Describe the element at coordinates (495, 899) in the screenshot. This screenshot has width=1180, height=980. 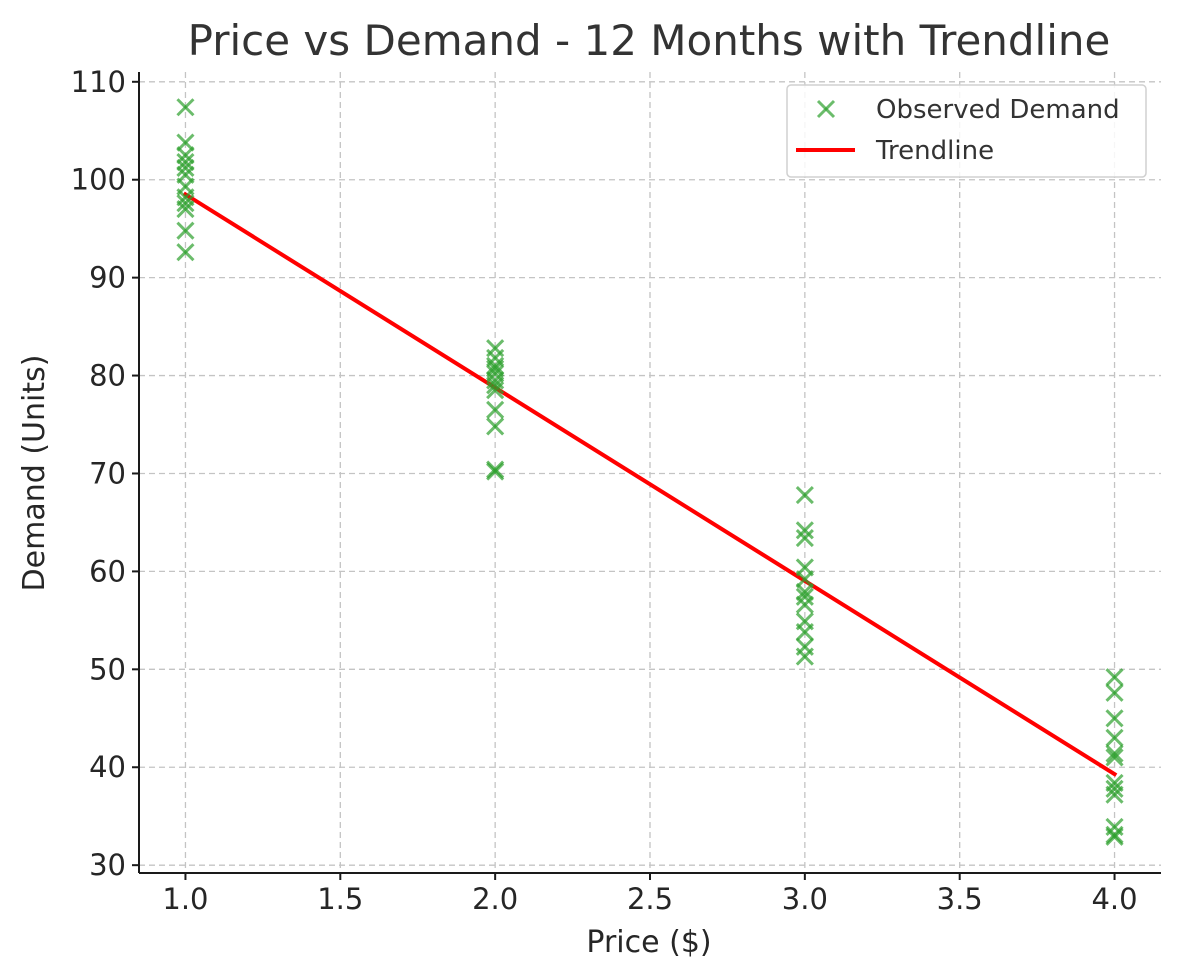
I see `x-tick-label: 2.0` at that location.